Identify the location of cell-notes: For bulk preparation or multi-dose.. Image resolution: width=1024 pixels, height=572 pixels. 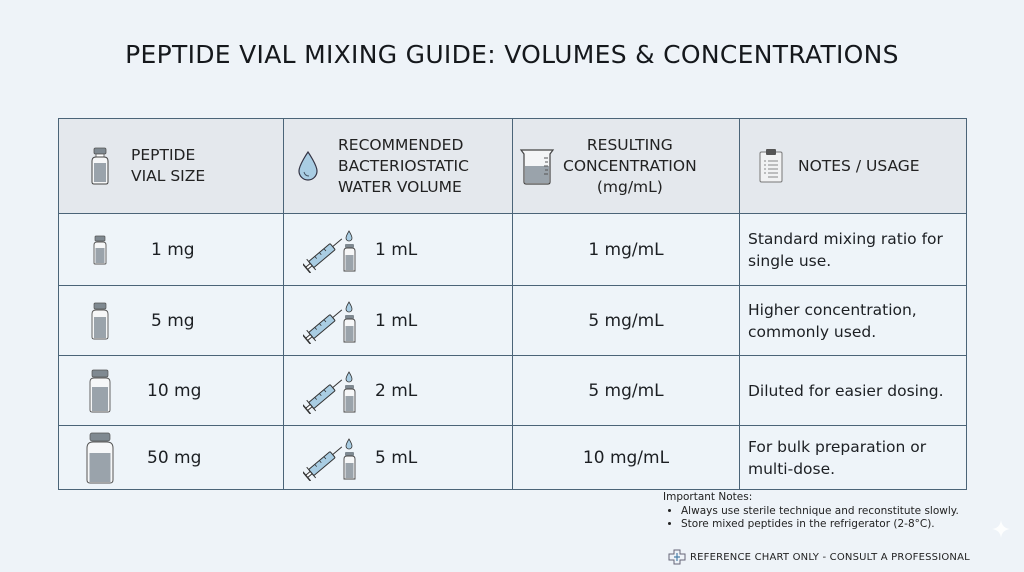
(853, 457).